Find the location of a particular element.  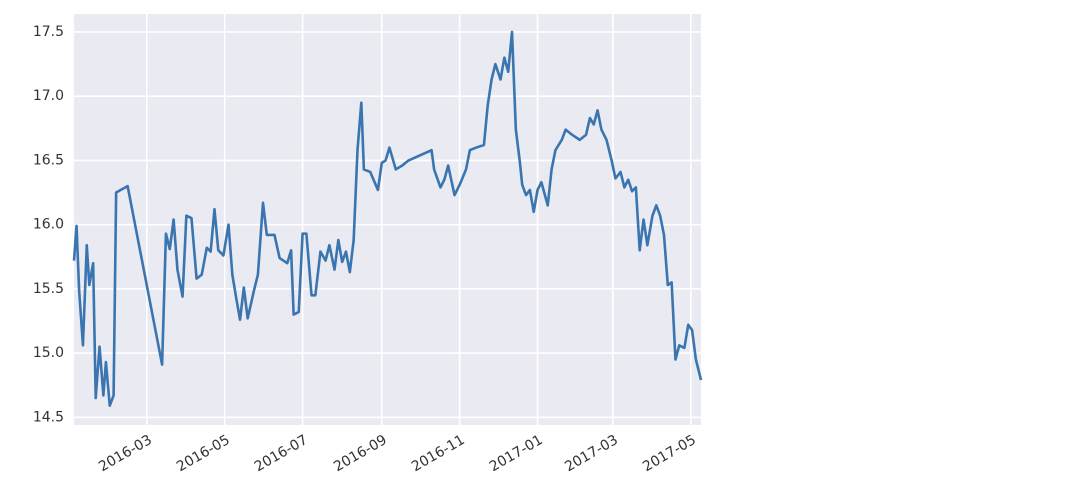

y-tick-label: 15.0 is located at coordinates (48, 353).